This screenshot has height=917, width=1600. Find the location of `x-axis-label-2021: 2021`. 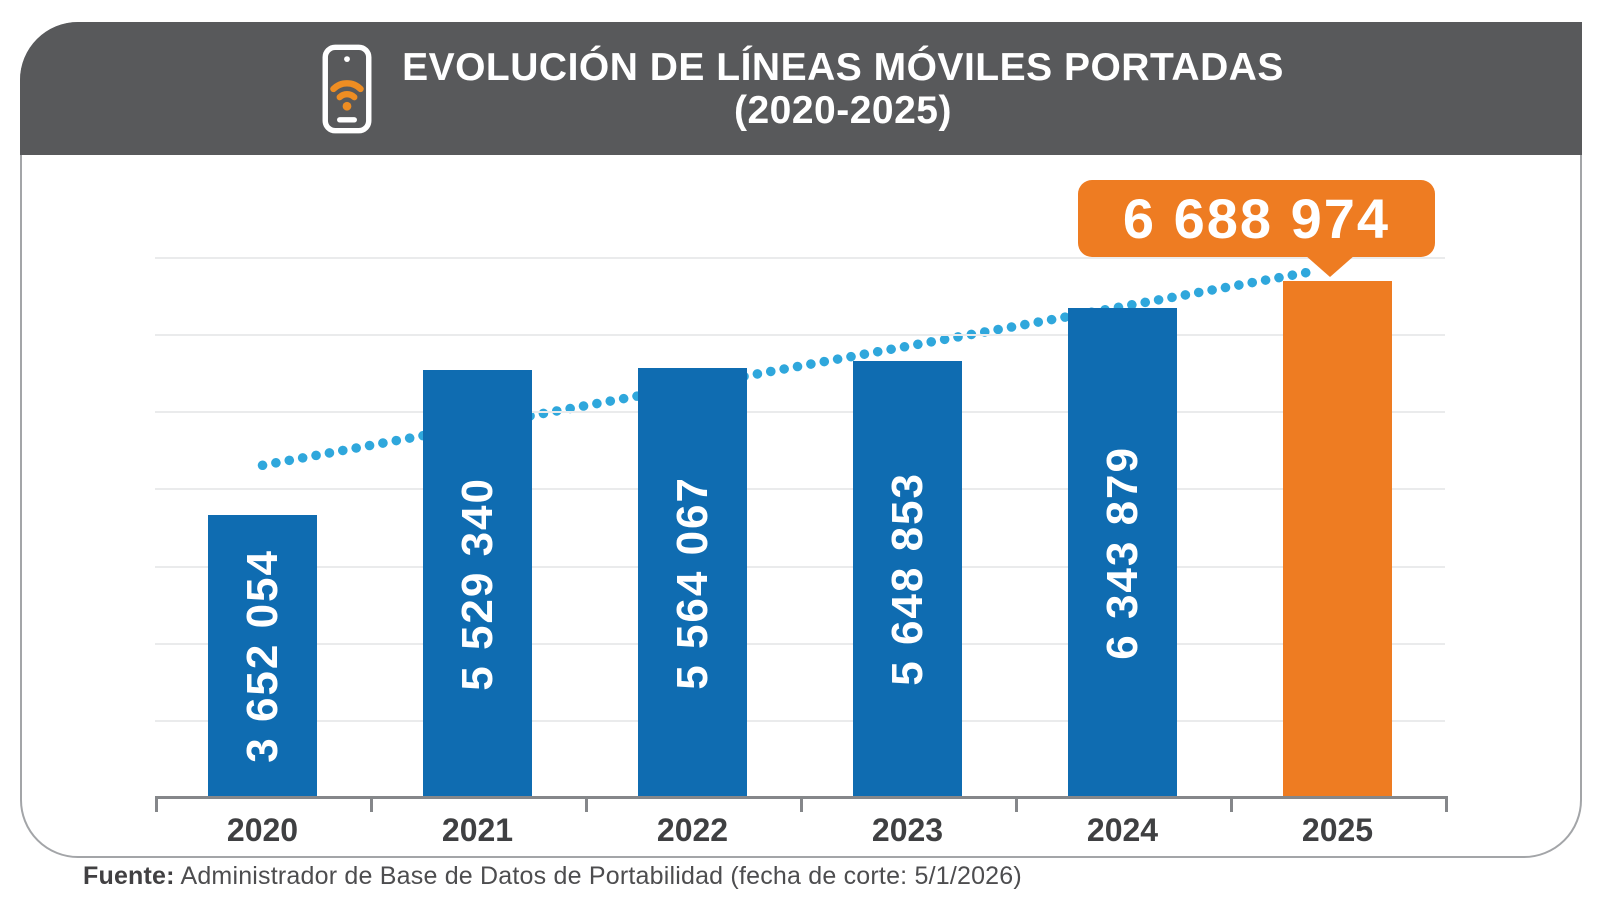

x-axis-label-2021: 2021 is located at coordinates (477, 830).